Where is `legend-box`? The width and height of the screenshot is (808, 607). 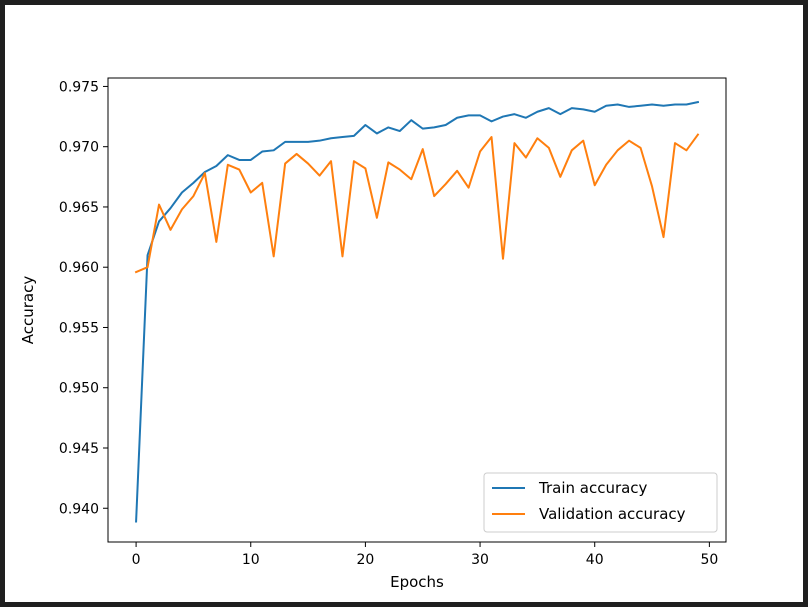 legend-box is located at coordinates (600, 502).